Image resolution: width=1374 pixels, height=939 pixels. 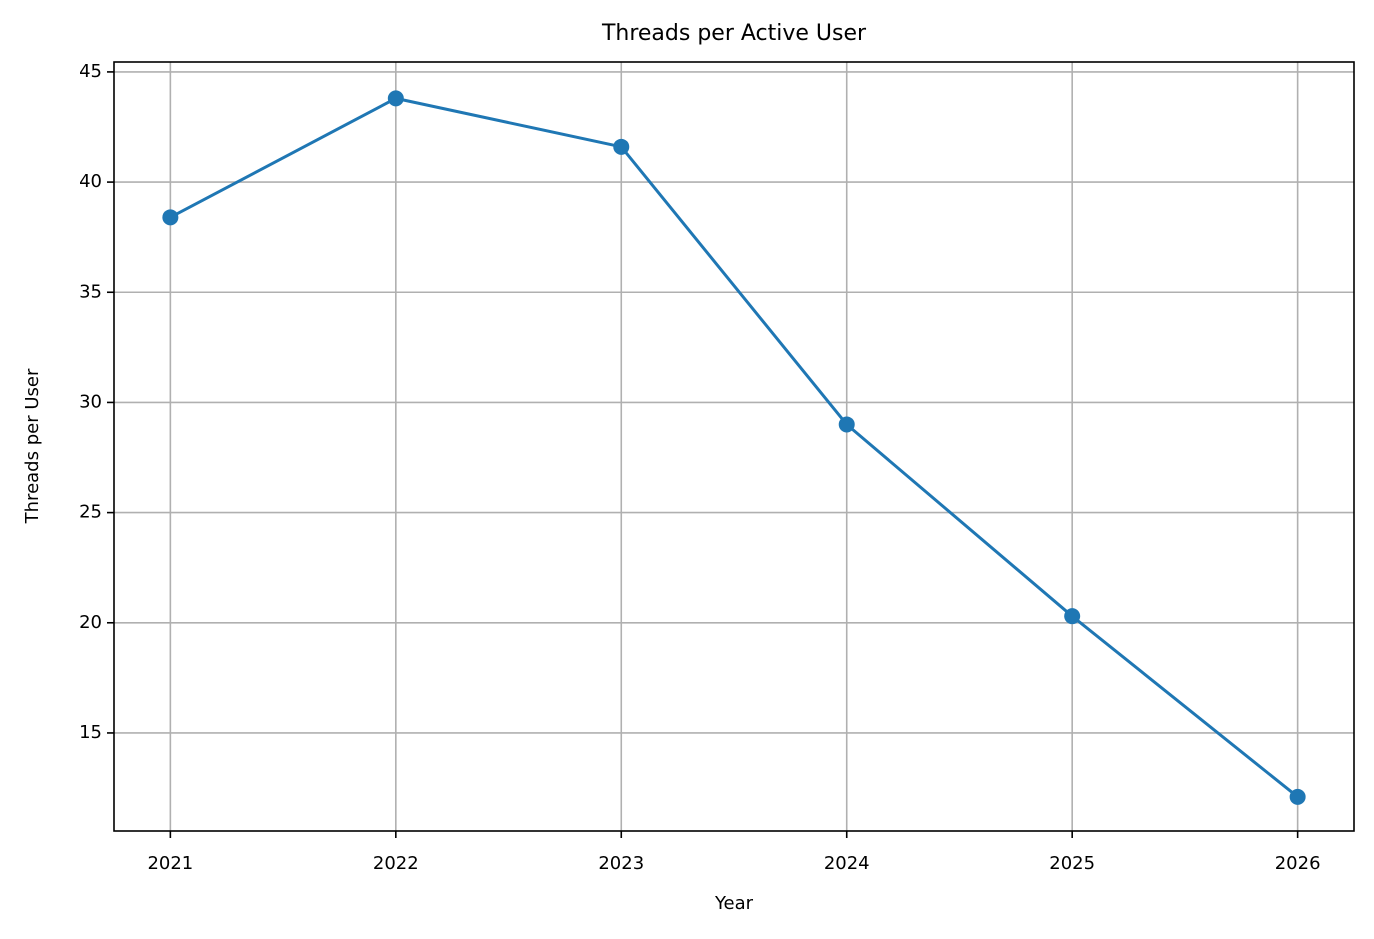 What do you see at coordinates (90, 732) in the screenshot?
I see `y-tick-label: 15` at bounding box center [90, 732].